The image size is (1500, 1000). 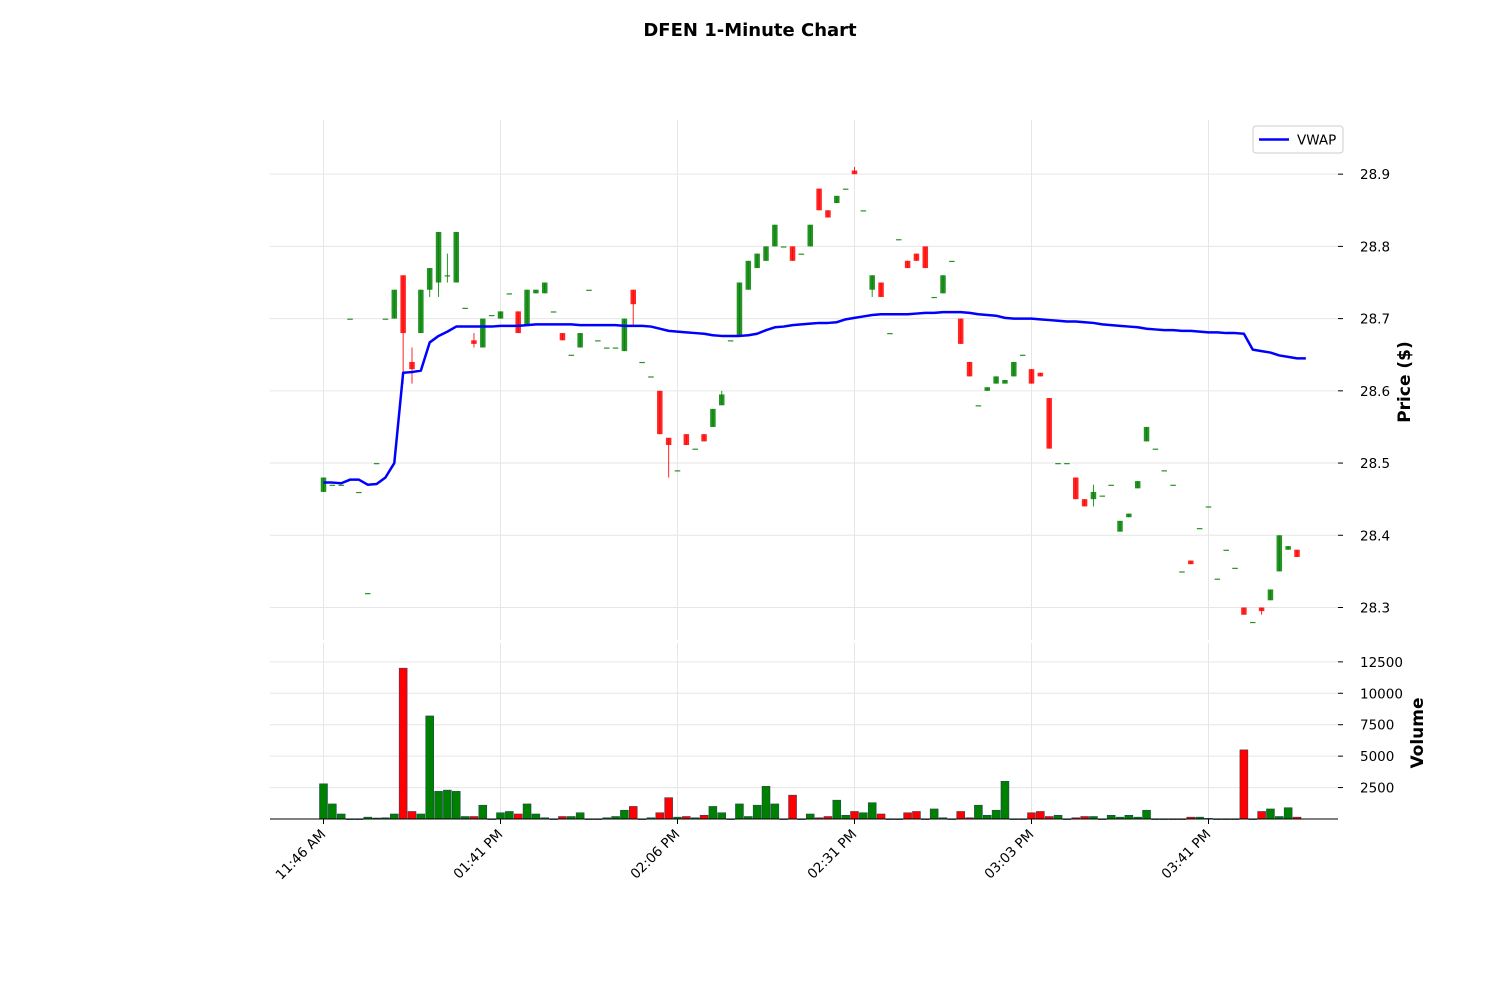 What do you see at coordinates (1381, 694) in the screenshot?
I see `volume-tick-label: 10000` at bounding box center [1381, 694].